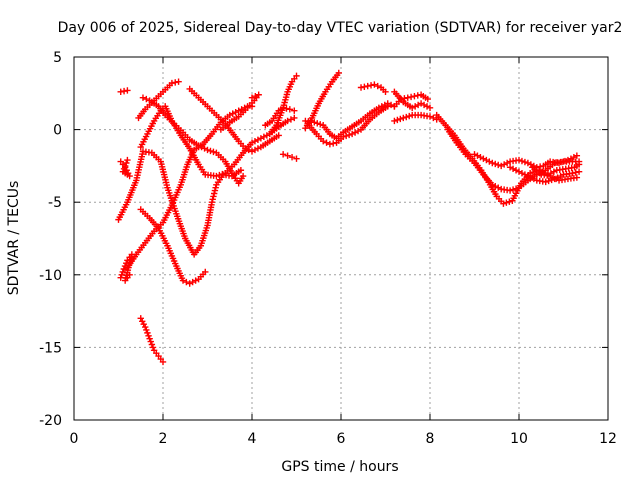 This screenshot has height=480, width=640. I want to click on y-tick-label: -15, so click(50, 348).